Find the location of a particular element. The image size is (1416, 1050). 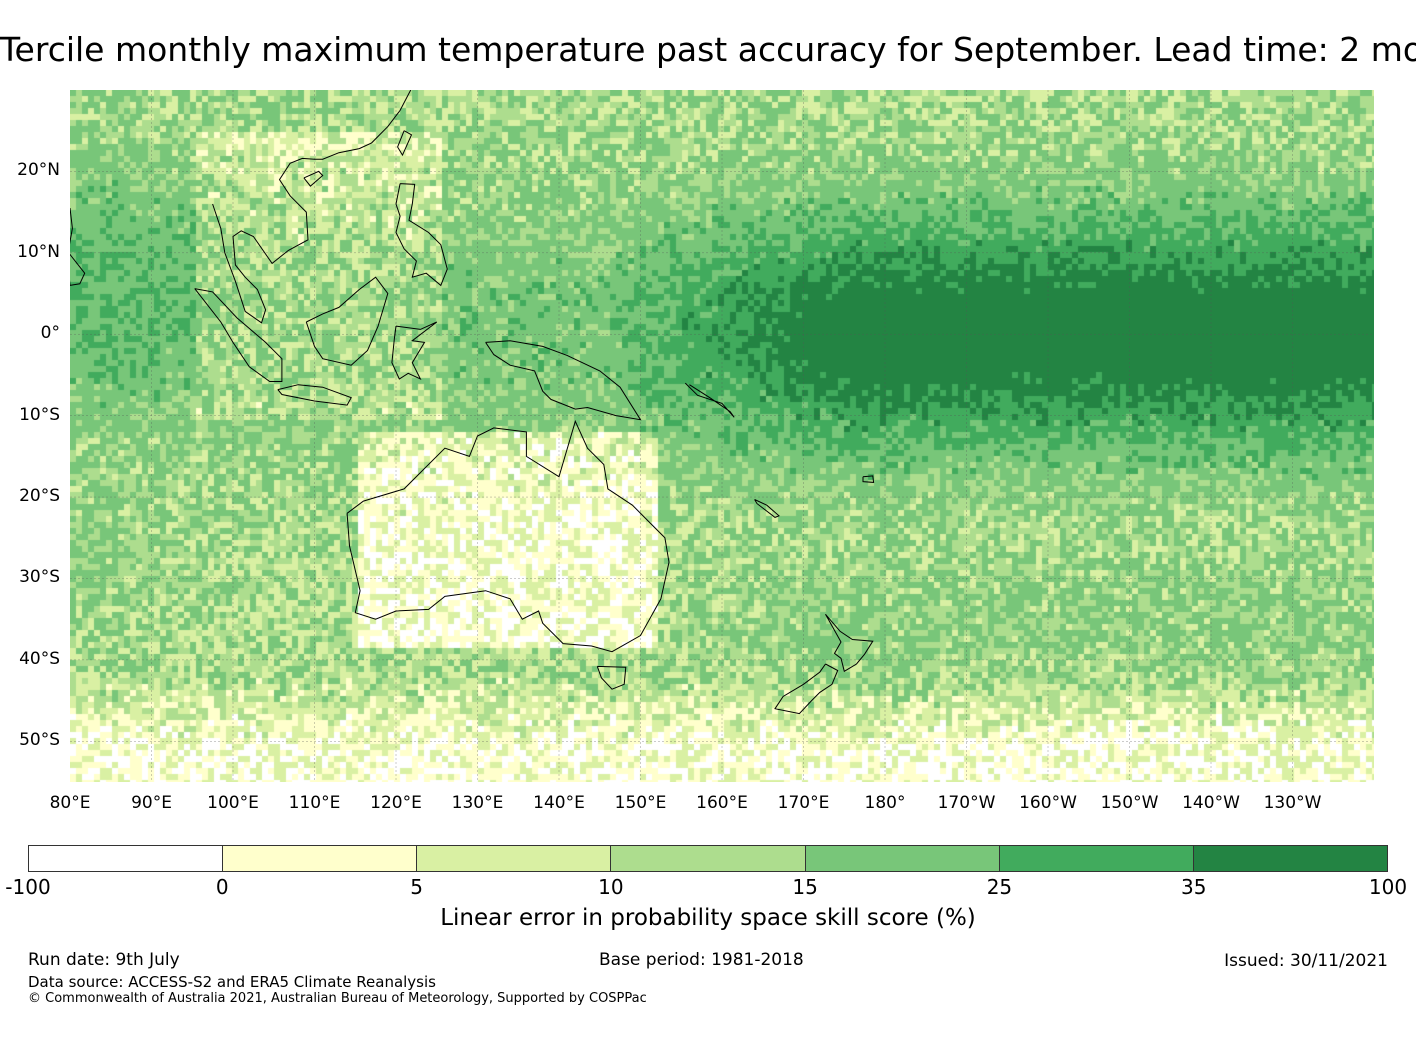

nz-south-coastline is located at coordinates (806, 689).